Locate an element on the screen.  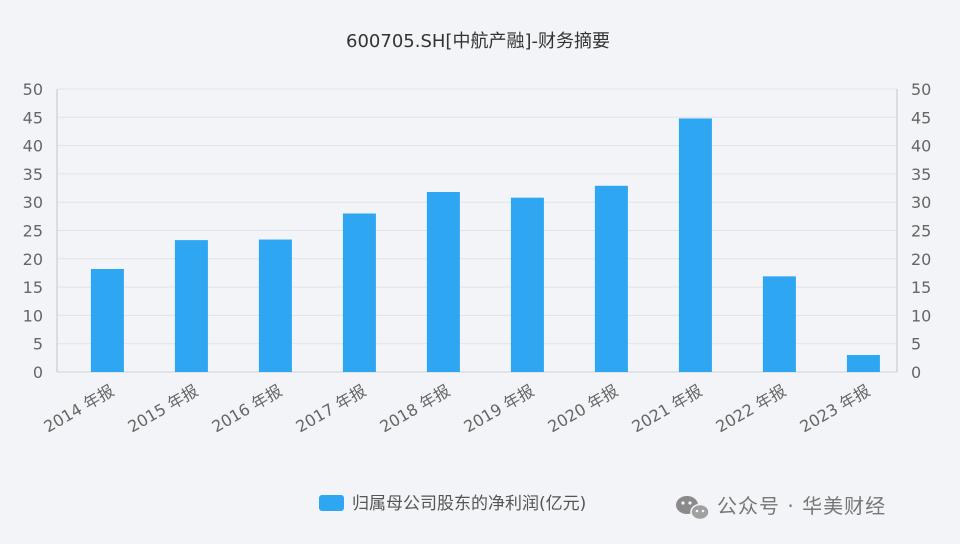
x-tick-label: 2018 年报 is located at coordinates (415, 408).